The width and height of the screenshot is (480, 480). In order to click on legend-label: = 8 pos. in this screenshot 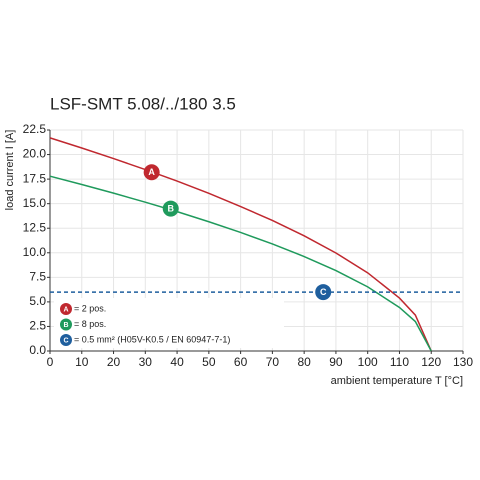, I will do `click(90, 324)`.